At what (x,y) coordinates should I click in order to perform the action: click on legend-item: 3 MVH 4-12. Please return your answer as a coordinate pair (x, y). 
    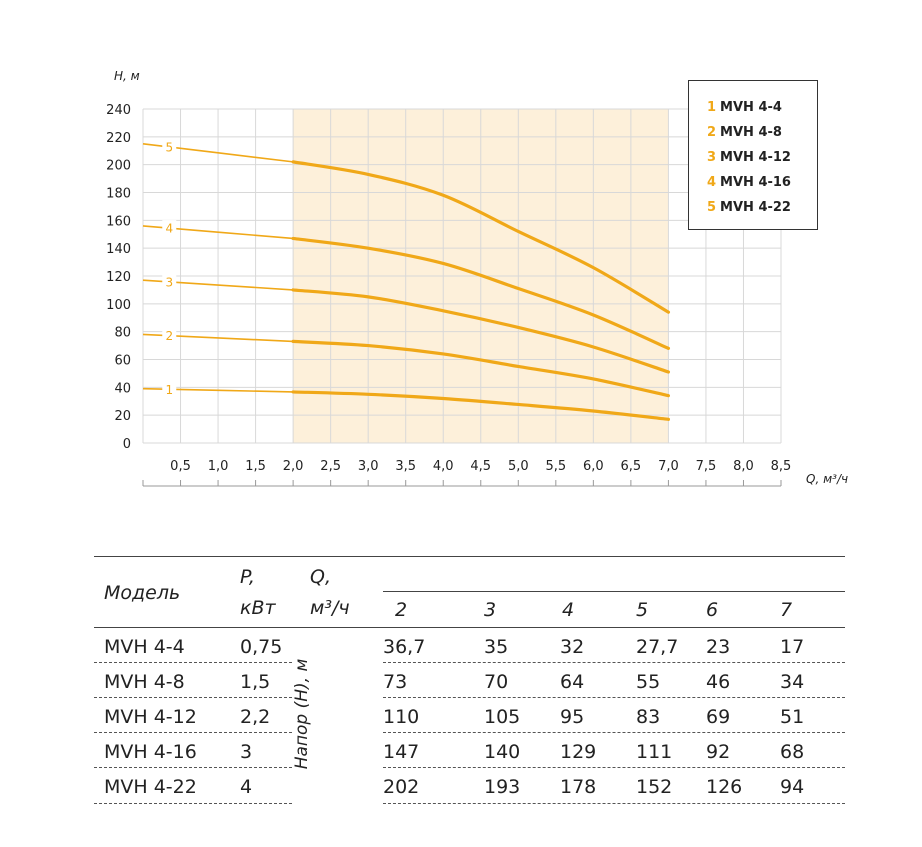
    Looking at the image, I should click on (749, 157).